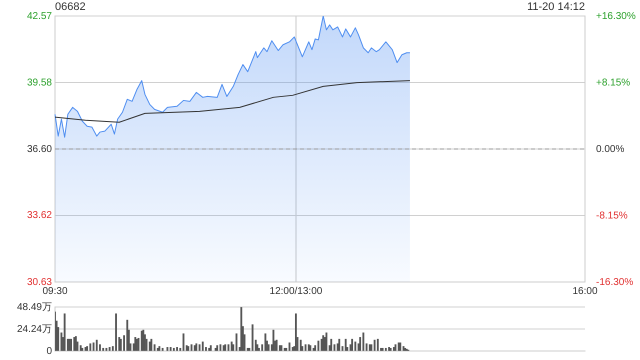 The image size is (640, 360). I want to click on y2-tick-label: +8.15%, so click(613, 82).